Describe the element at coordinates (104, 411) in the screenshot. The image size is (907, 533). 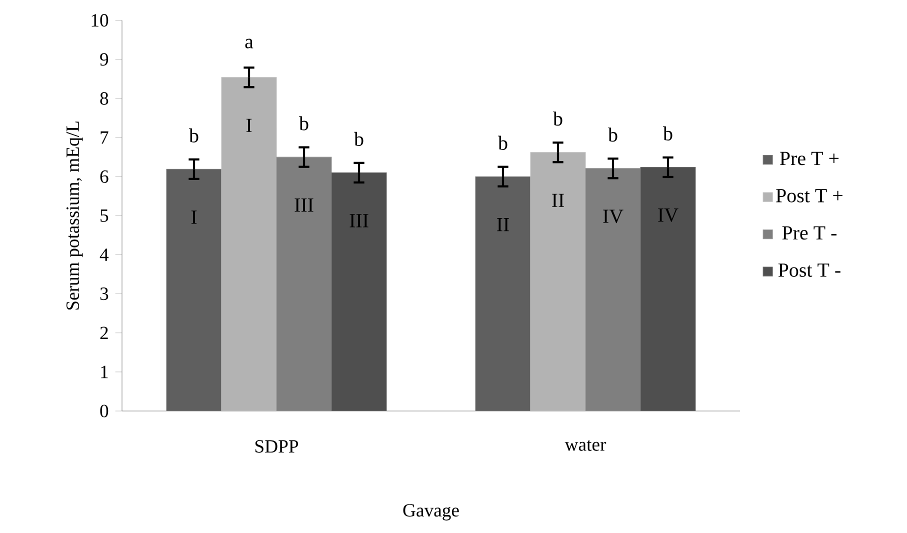
I see `y-tick-label: 0` at that location.